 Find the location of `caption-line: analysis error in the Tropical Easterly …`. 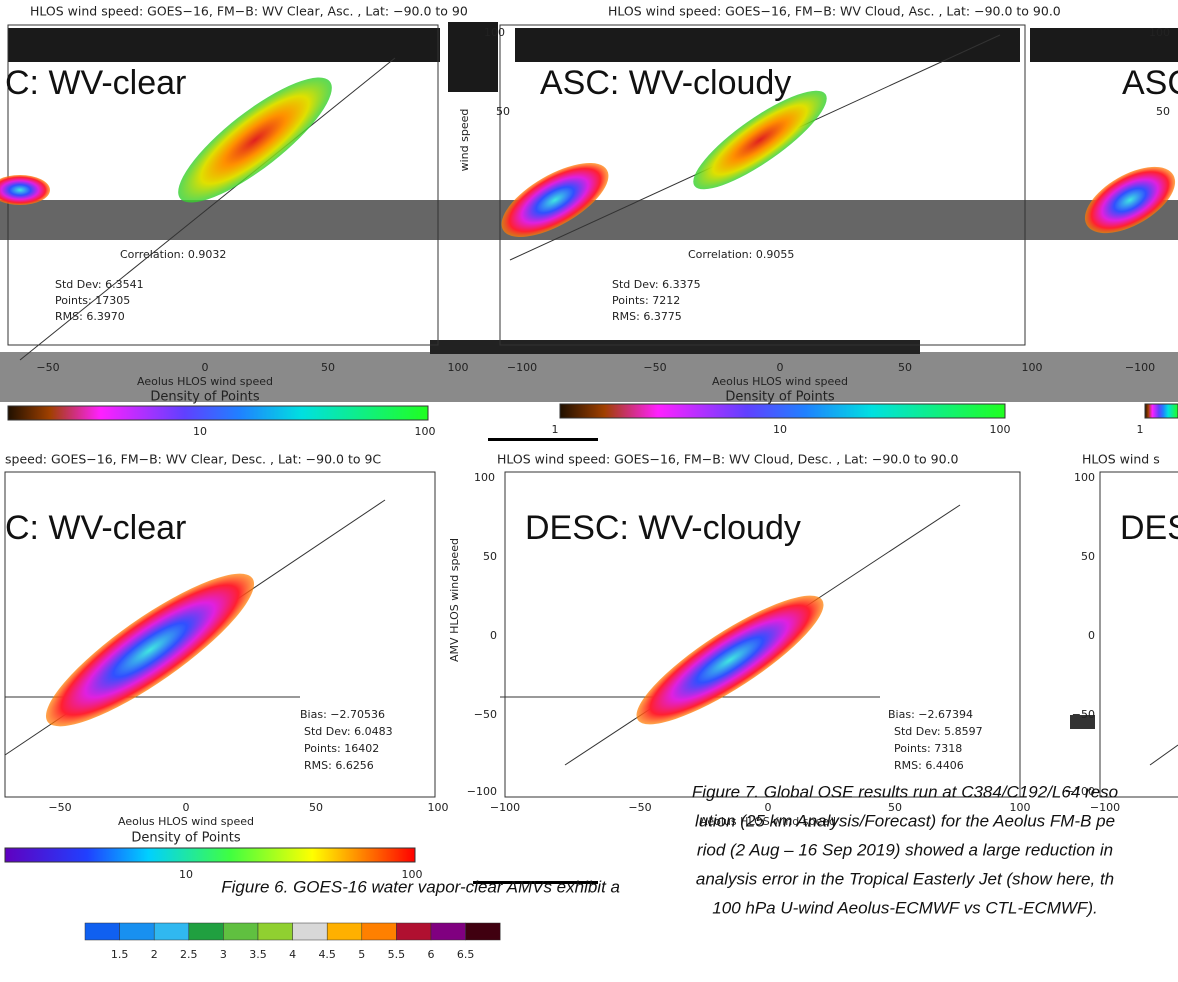

caption-line: analysis error in the Tropical Easterly … is located at coordinates (905, 878).